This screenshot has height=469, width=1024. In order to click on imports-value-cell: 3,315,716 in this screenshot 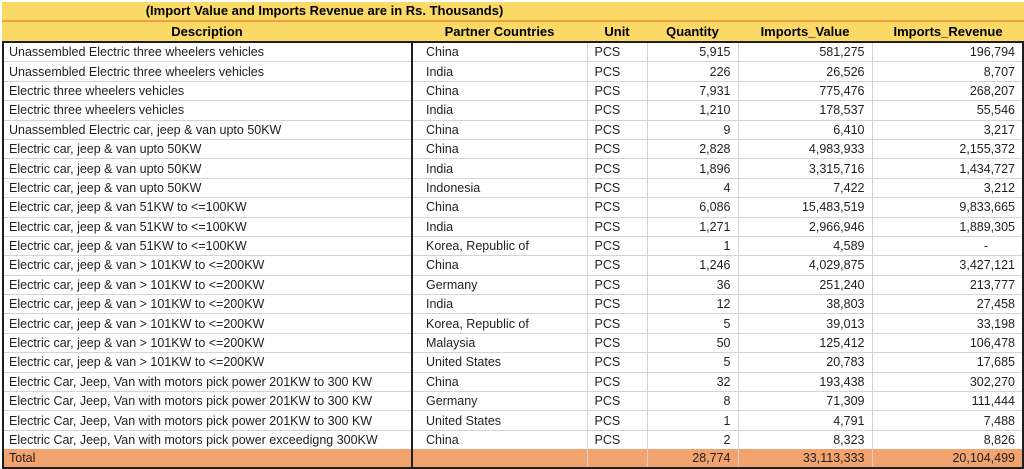, I will do `click(804, 168)`.